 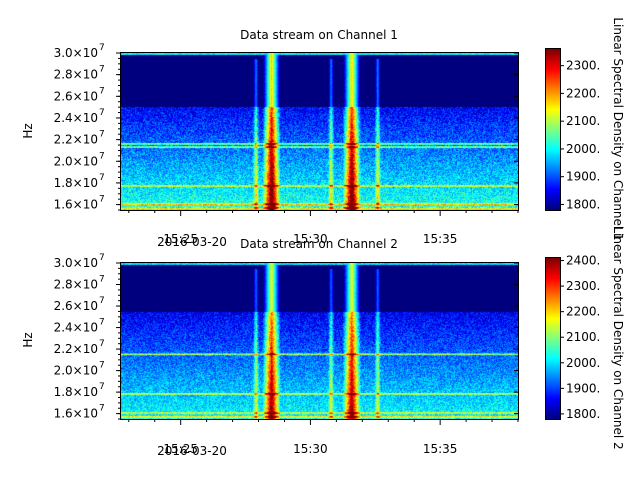 I want to click on colorbar-tick-label: 2400., so click(x=583, y=261).